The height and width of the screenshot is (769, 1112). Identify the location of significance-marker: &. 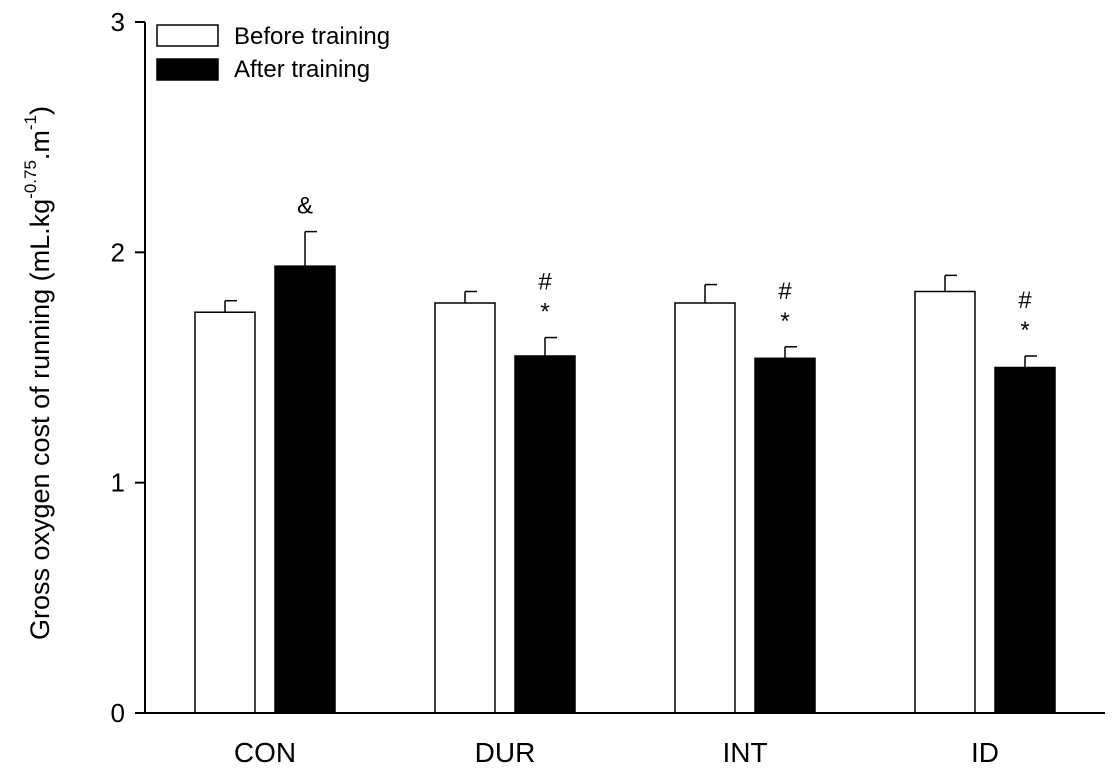
(305, 206).